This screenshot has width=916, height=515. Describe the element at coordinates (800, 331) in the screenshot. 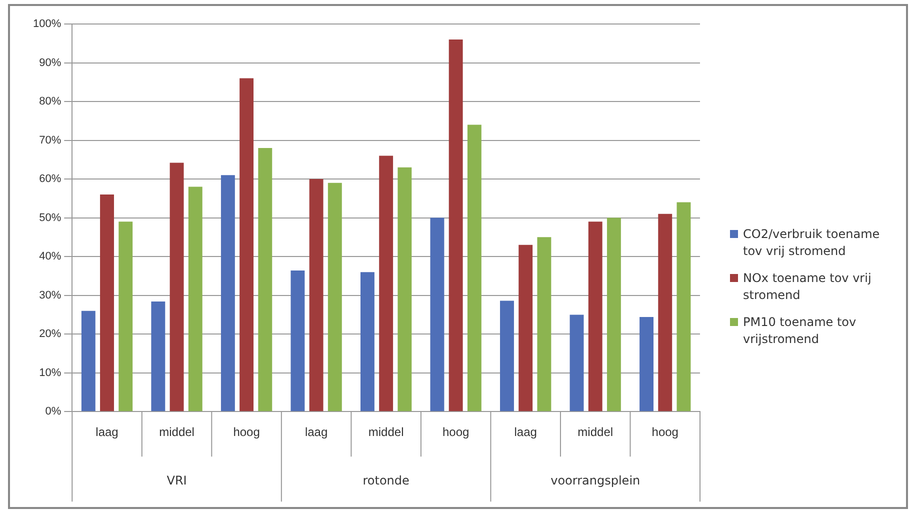

I see `legend-label: PM10 toename tov vrijstromend` at that location.